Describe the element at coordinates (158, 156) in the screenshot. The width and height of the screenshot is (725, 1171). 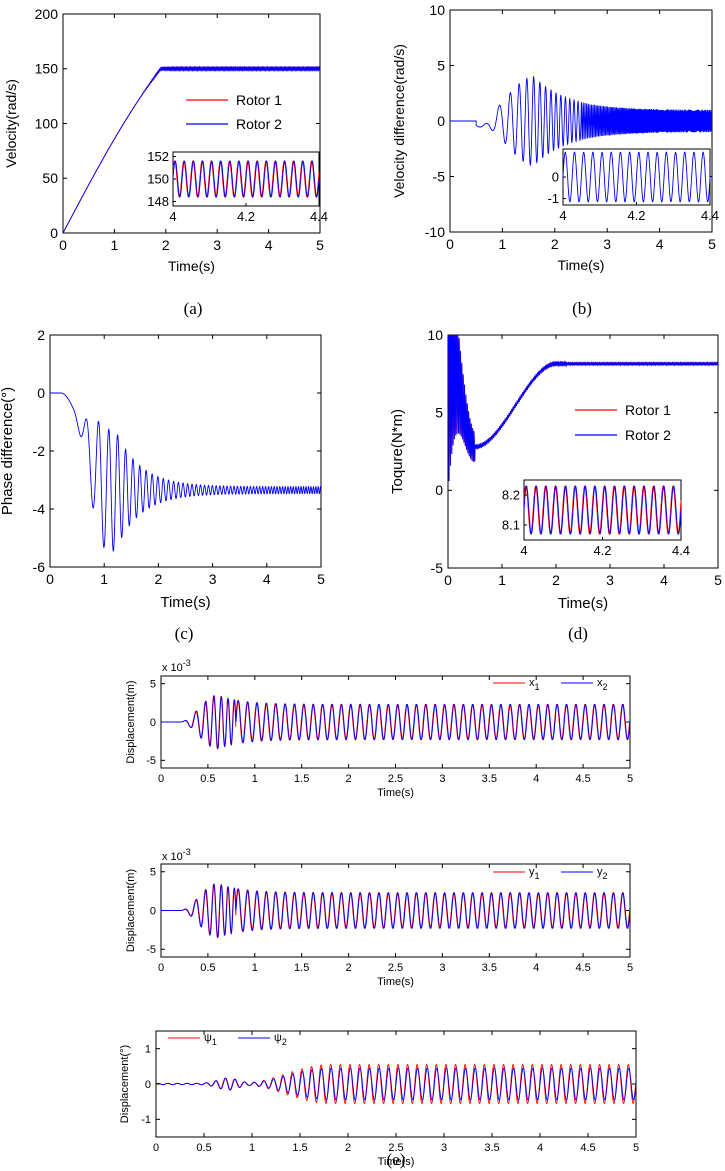
I see `inset-y-tick-label: 152` at that location.